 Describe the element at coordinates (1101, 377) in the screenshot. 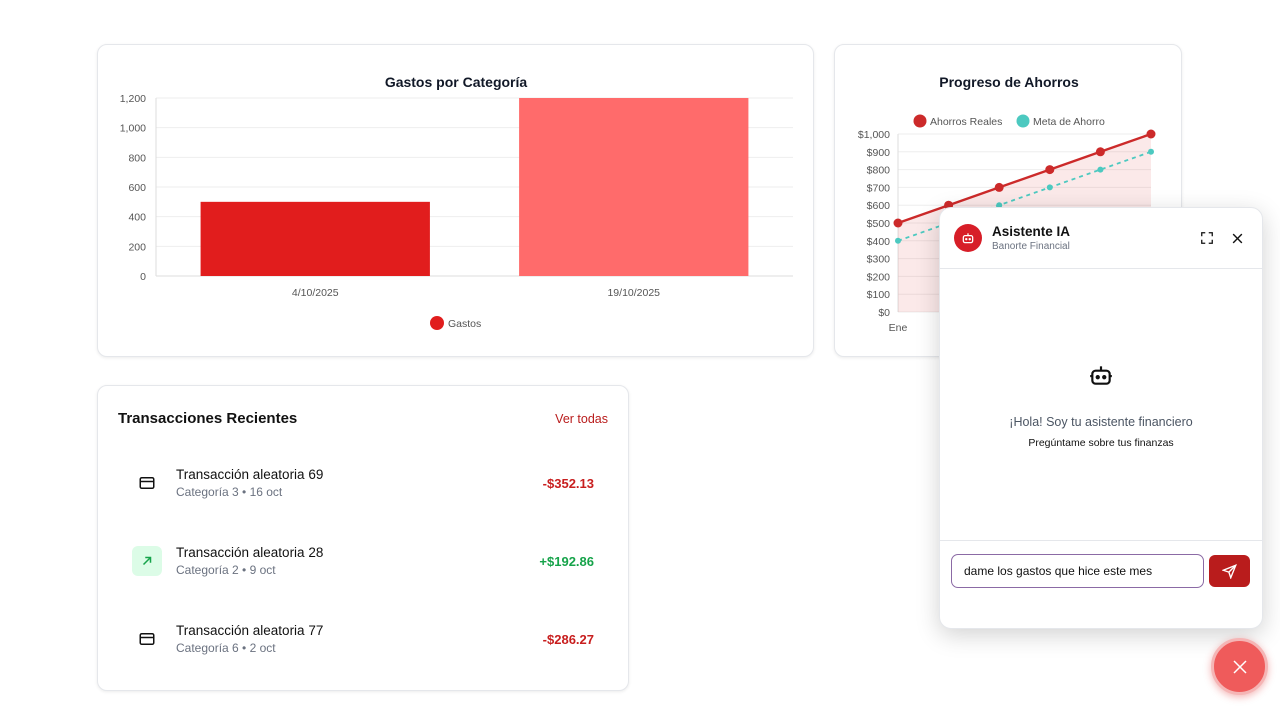

I see `robot-icon` at that location.